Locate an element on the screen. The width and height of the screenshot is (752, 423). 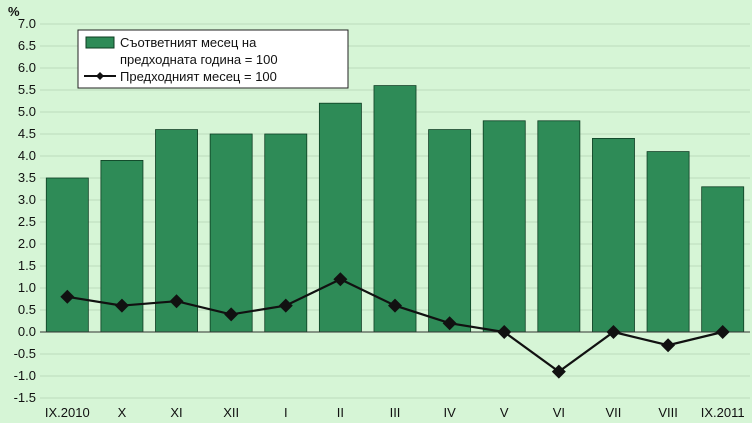
y-tick-label: 1.5 is located at coordinates (27, 265).